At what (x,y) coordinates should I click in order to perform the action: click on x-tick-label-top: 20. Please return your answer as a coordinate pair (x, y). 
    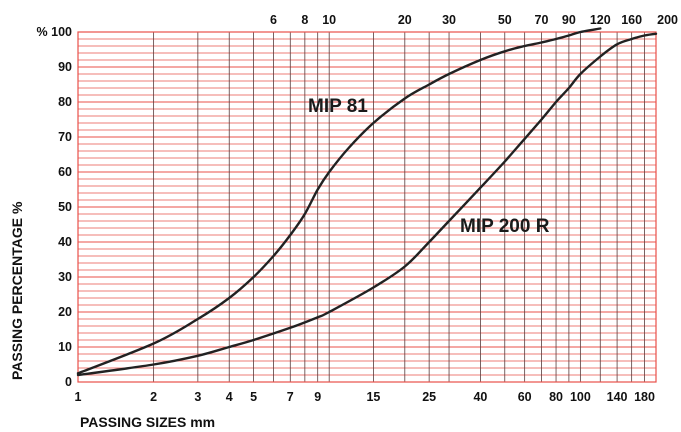
    Looking at the image, I should click on (405, 20).